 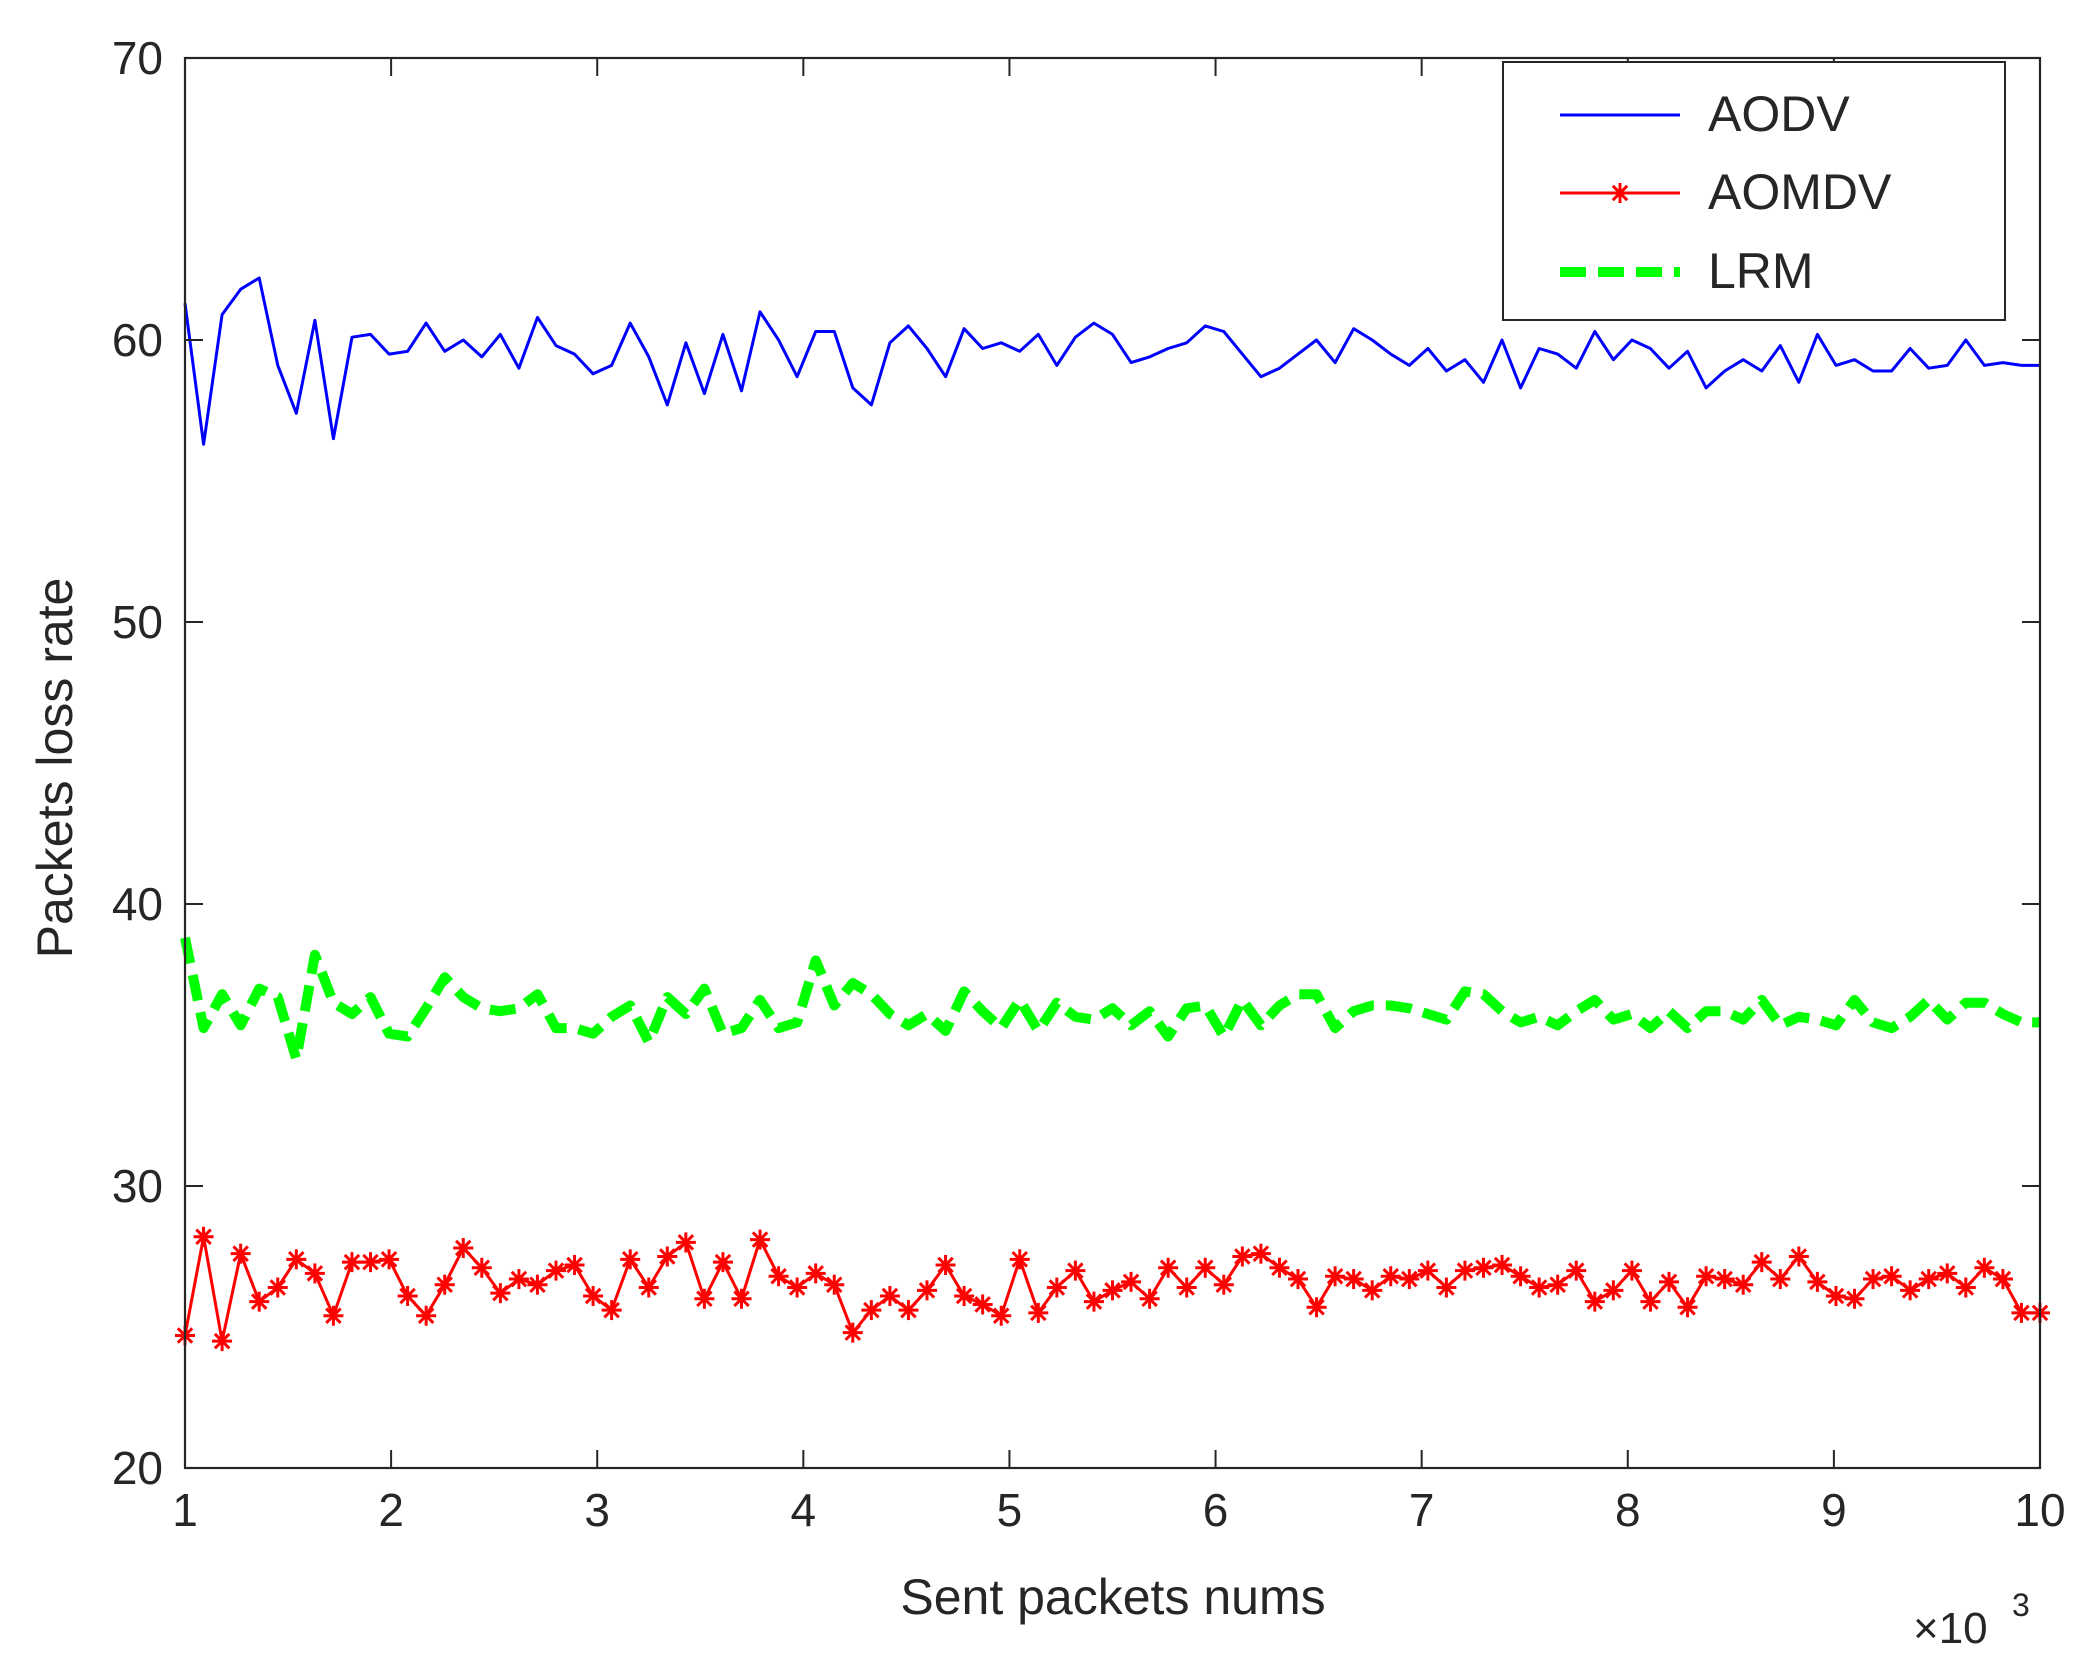 I want to click on x-tick-label: 7, so click(x=1422, y=1510).